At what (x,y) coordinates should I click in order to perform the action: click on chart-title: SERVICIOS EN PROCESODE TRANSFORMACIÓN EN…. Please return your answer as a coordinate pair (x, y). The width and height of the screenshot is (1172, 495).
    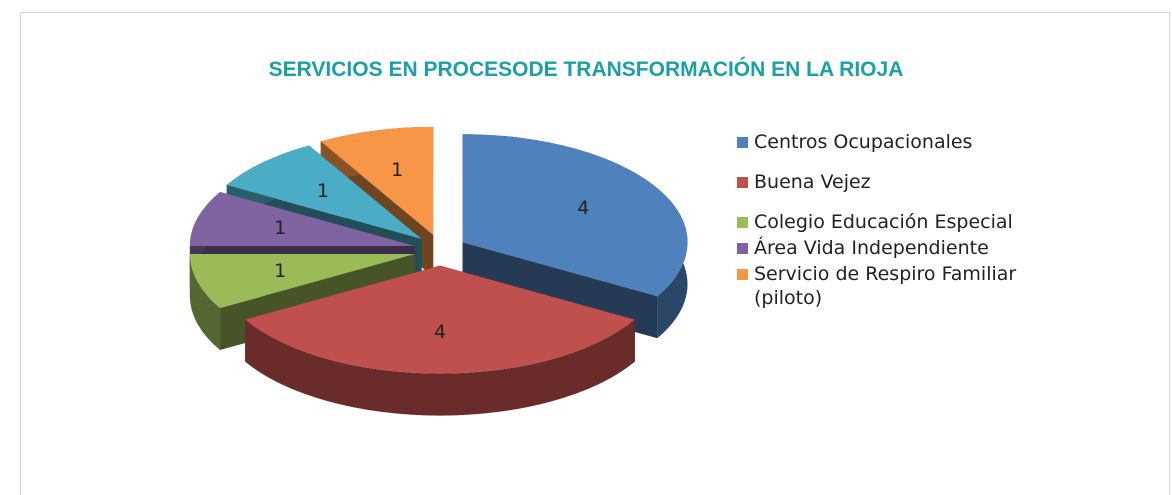
    Looking at the image, I should click on (586, 69).